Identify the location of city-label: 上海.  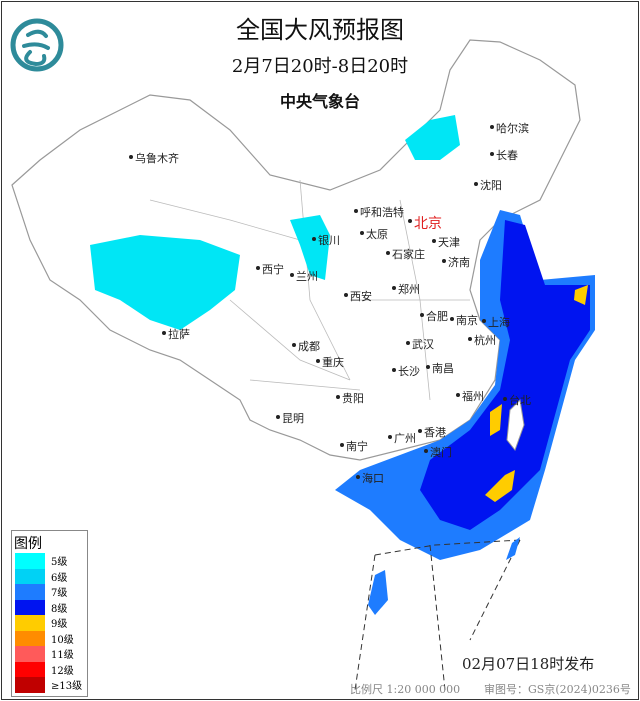
(499, 322).